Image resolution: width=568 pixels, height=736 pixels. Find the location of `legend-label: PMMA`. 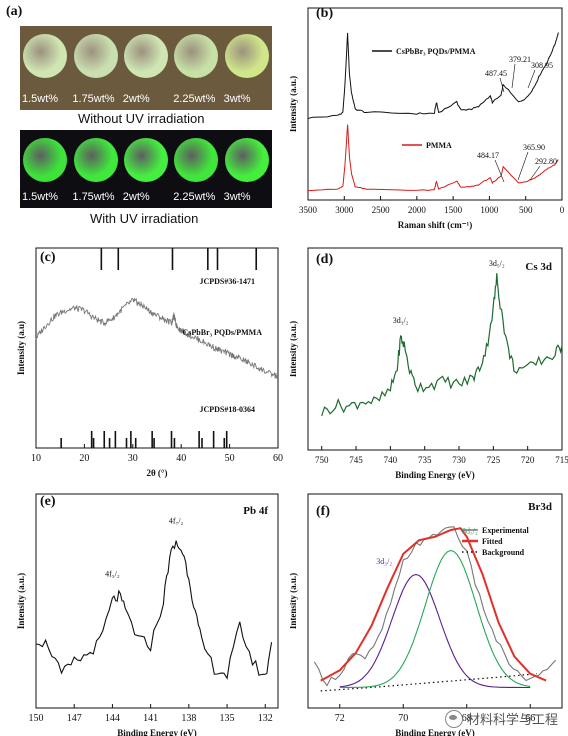

legend-label: PMMA is located at coordinates (439, 145).